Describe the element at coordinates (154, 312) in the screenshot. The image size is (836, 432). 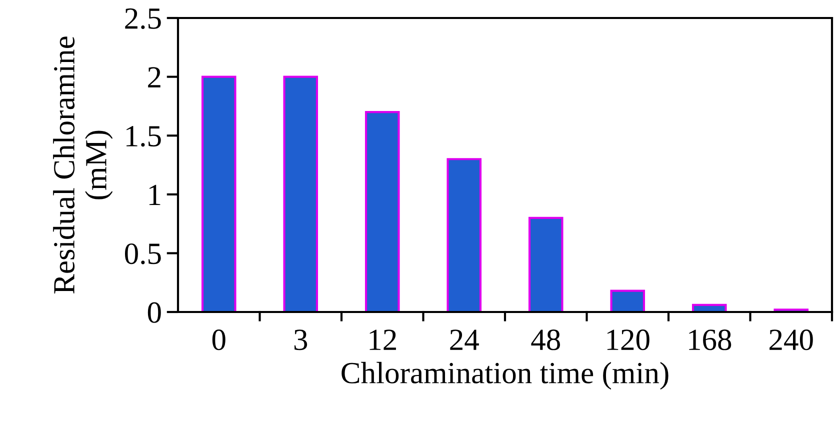
I see `y-tick-label: 0` at that location.